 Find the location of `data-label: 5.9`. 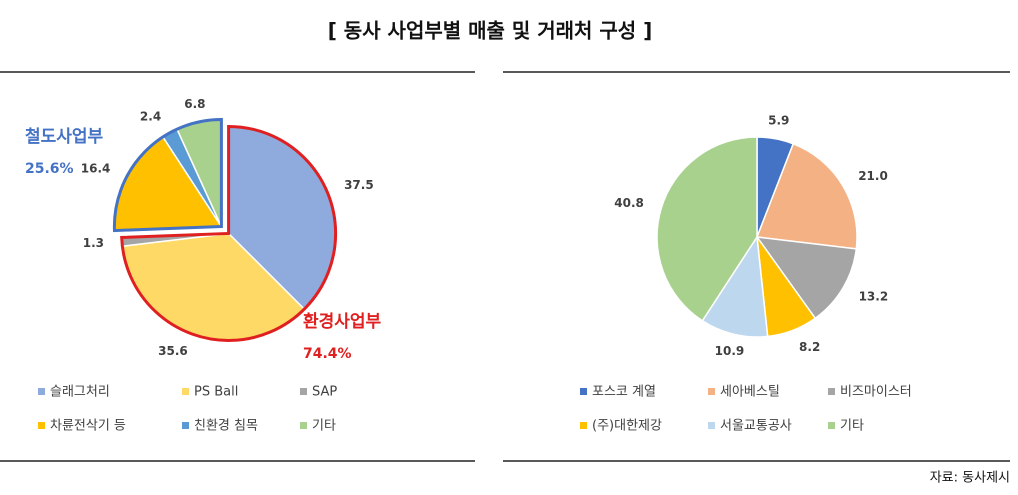

data-label: 5.9 is located at coordinates (778, 121).